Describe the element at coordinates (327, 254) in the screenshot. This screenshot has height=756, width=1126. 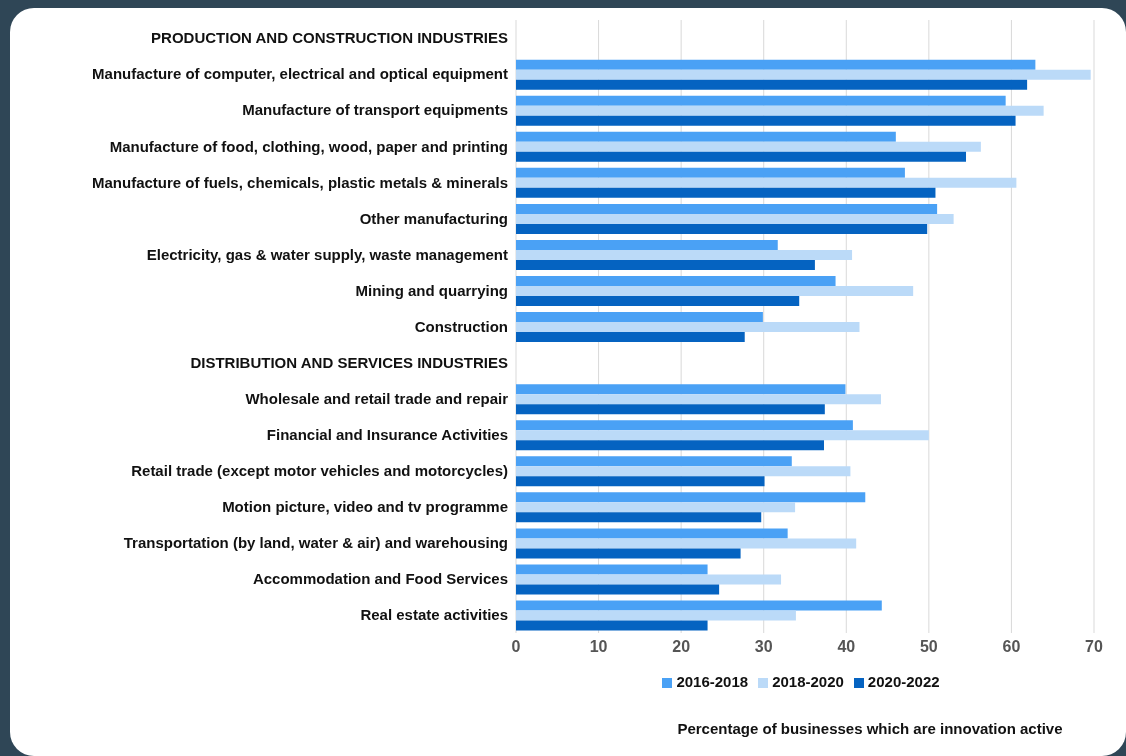
I see `y-tick-label: Electricity, gas & water supply, waste management` at that location.